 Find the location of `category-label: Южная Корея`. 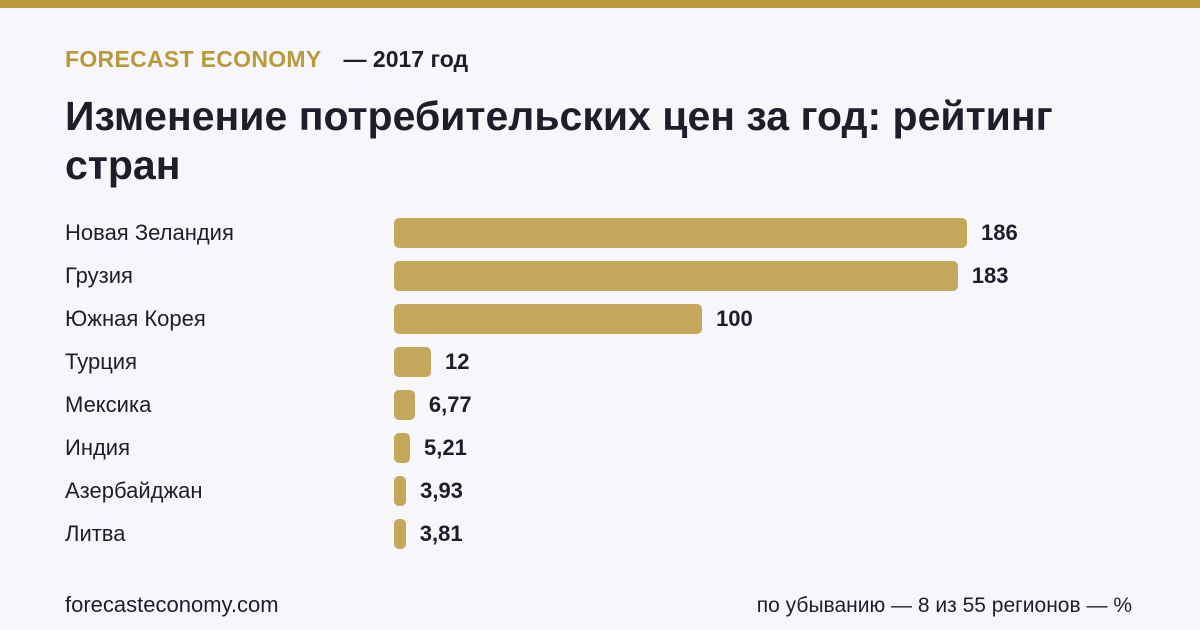

category-label: Южная Корея is located at coordinates (135, 318).